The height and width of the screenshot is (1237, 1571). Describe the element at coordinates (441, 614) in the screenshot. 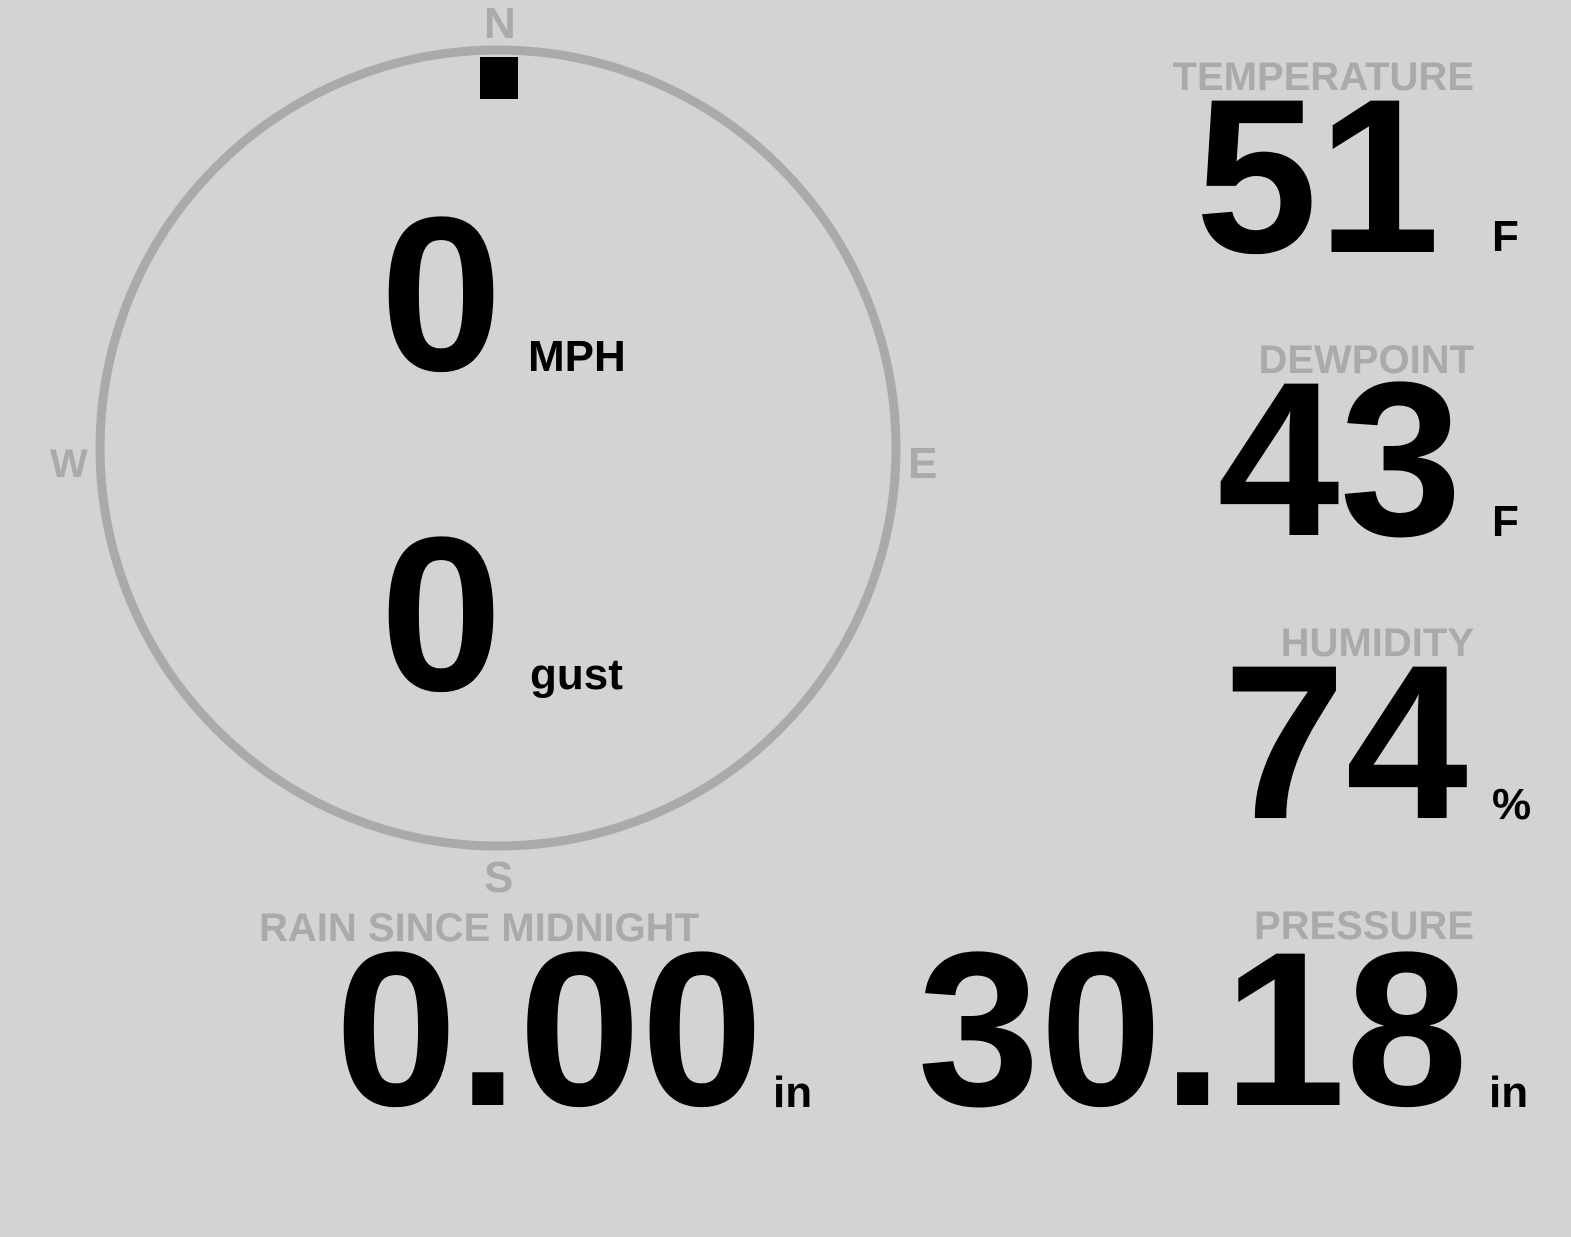

I see `wind-gust-value: 0` at that location.